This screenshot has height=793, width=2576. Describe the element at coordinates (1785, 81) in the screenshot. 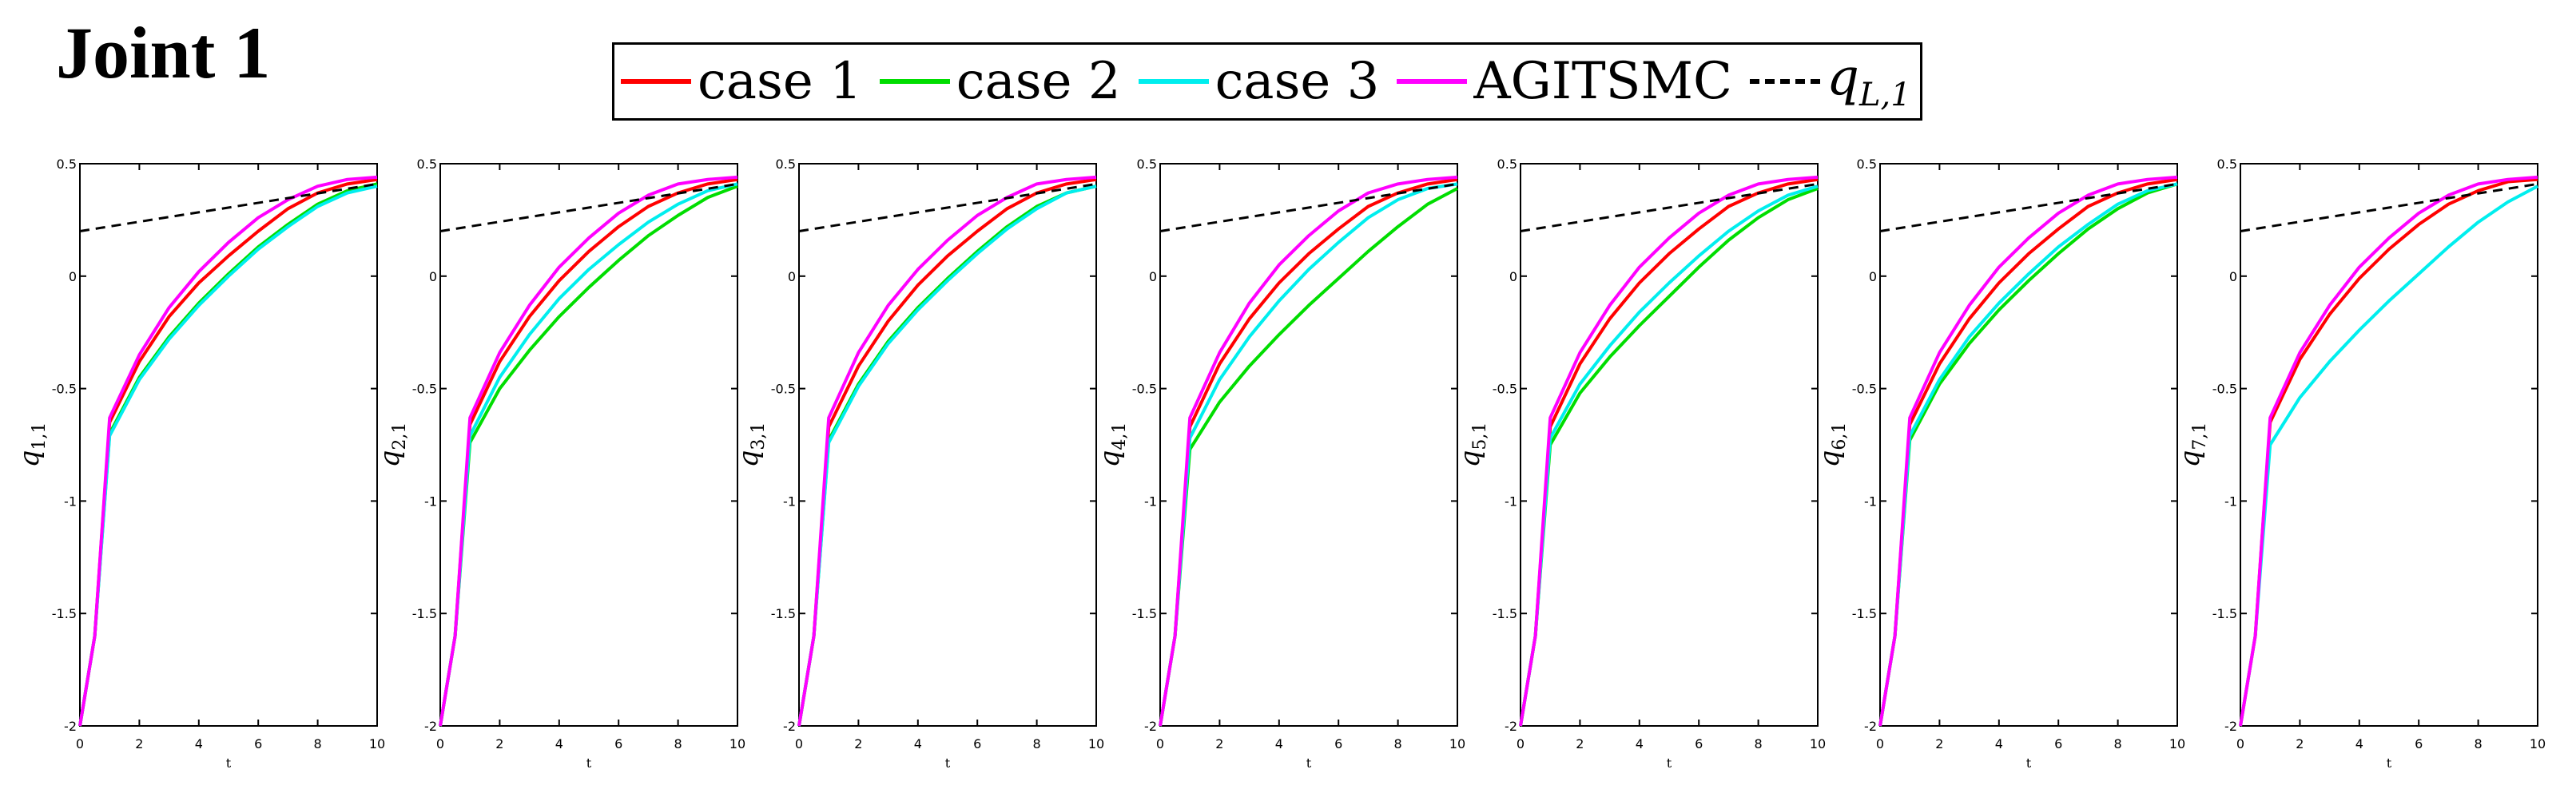

I see `legend-swatch-reference` at that location.